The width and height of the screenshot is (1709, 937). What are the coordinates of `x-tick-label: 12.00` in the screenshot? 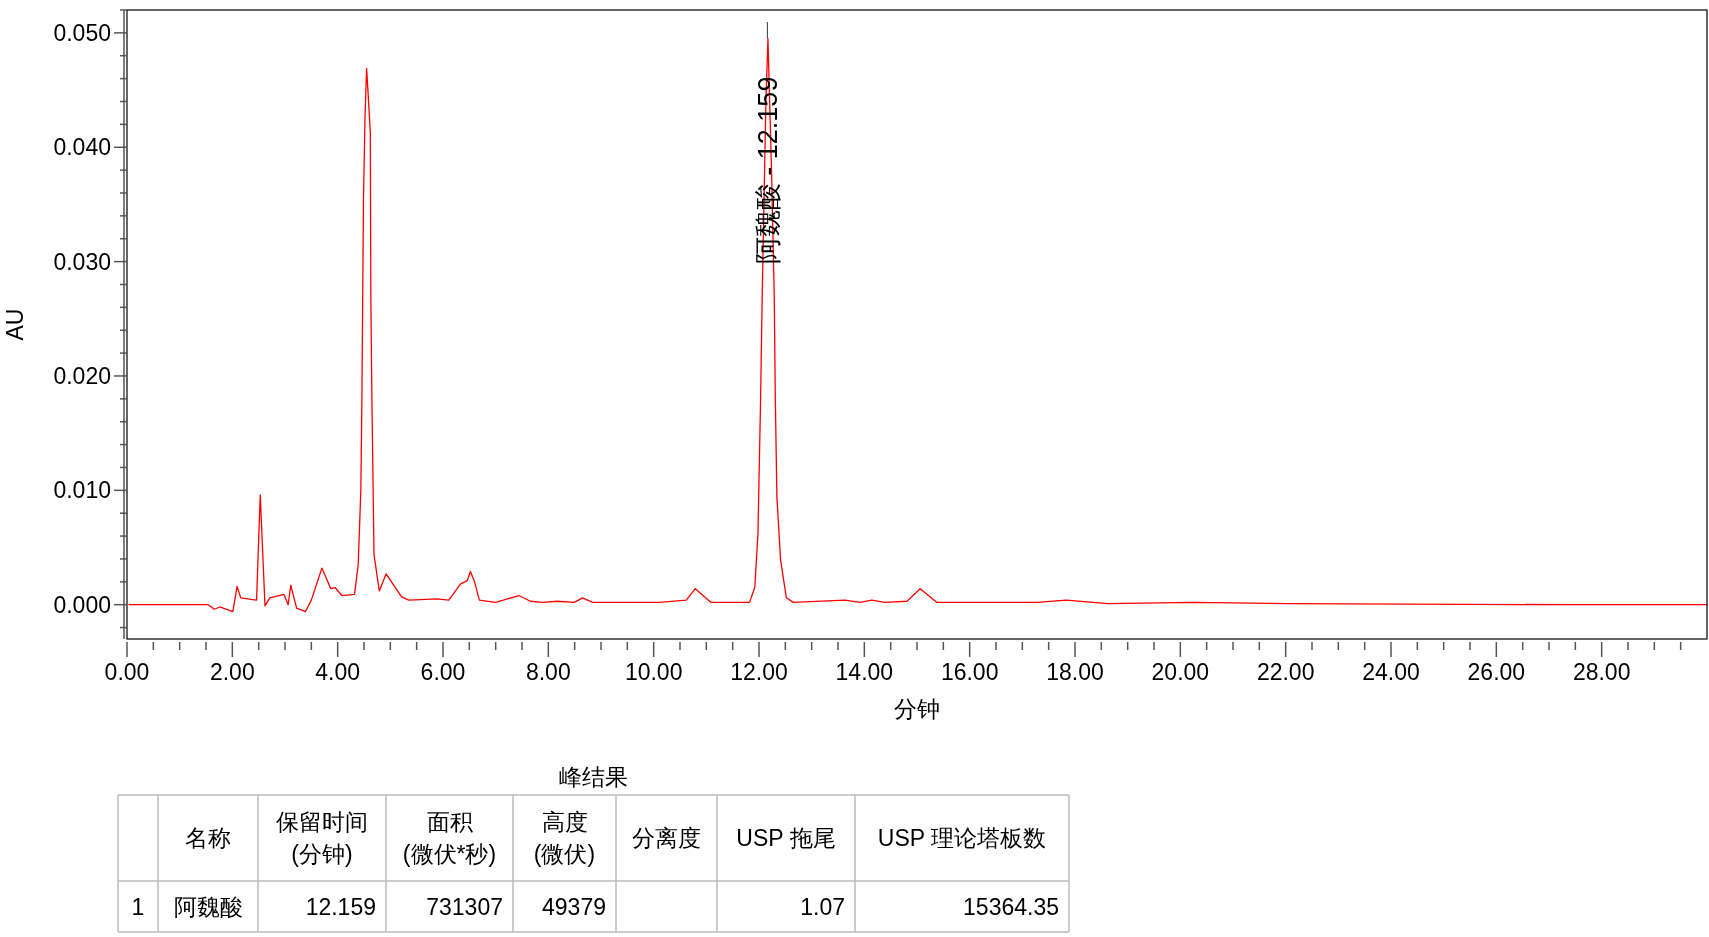 It's located at (759, 672).